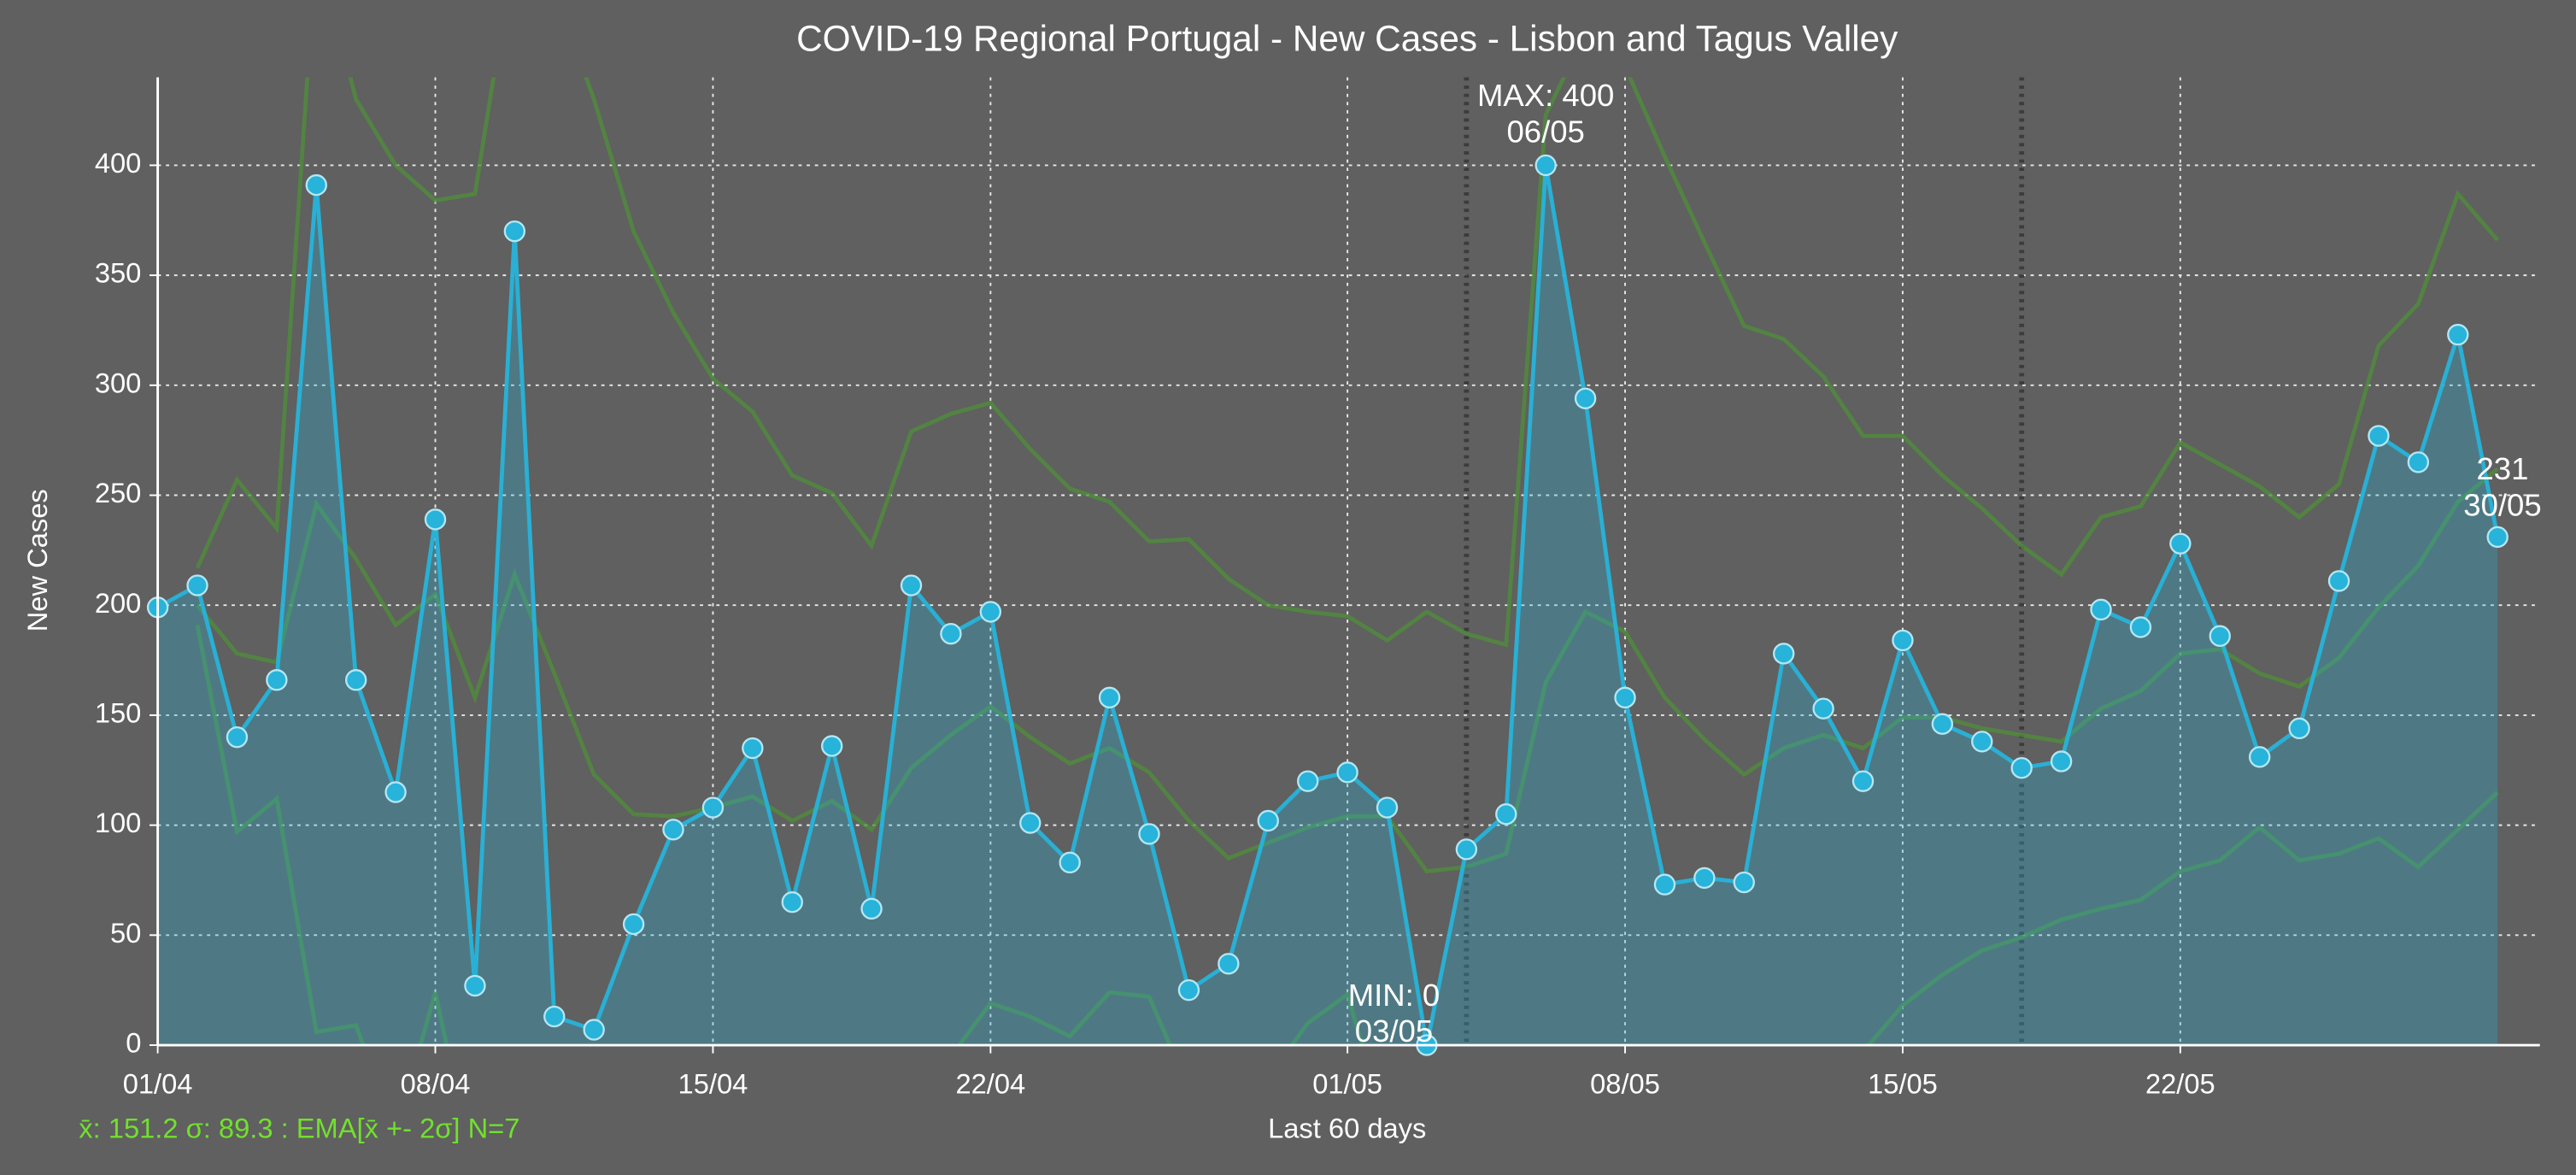 This screenshot has width=2576, height=1175. What do you see at coordinates (299, 1128) in the screenshot?
I see `stats-note: x̄: 151.2 σ: 89.3 : EMA[x̄ +- 2σ] N=7` at bounding box center [299, 1128].